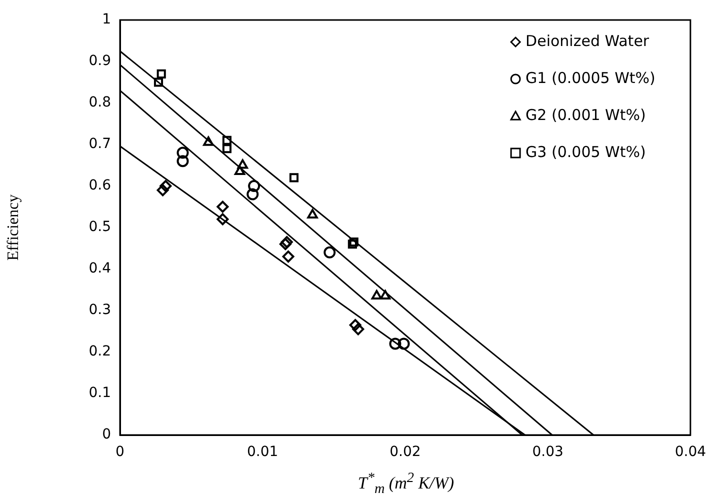  Describe the element at coordinates (262, 452) in the screenshot. I see `x-tick-label: 0.01` at that location.